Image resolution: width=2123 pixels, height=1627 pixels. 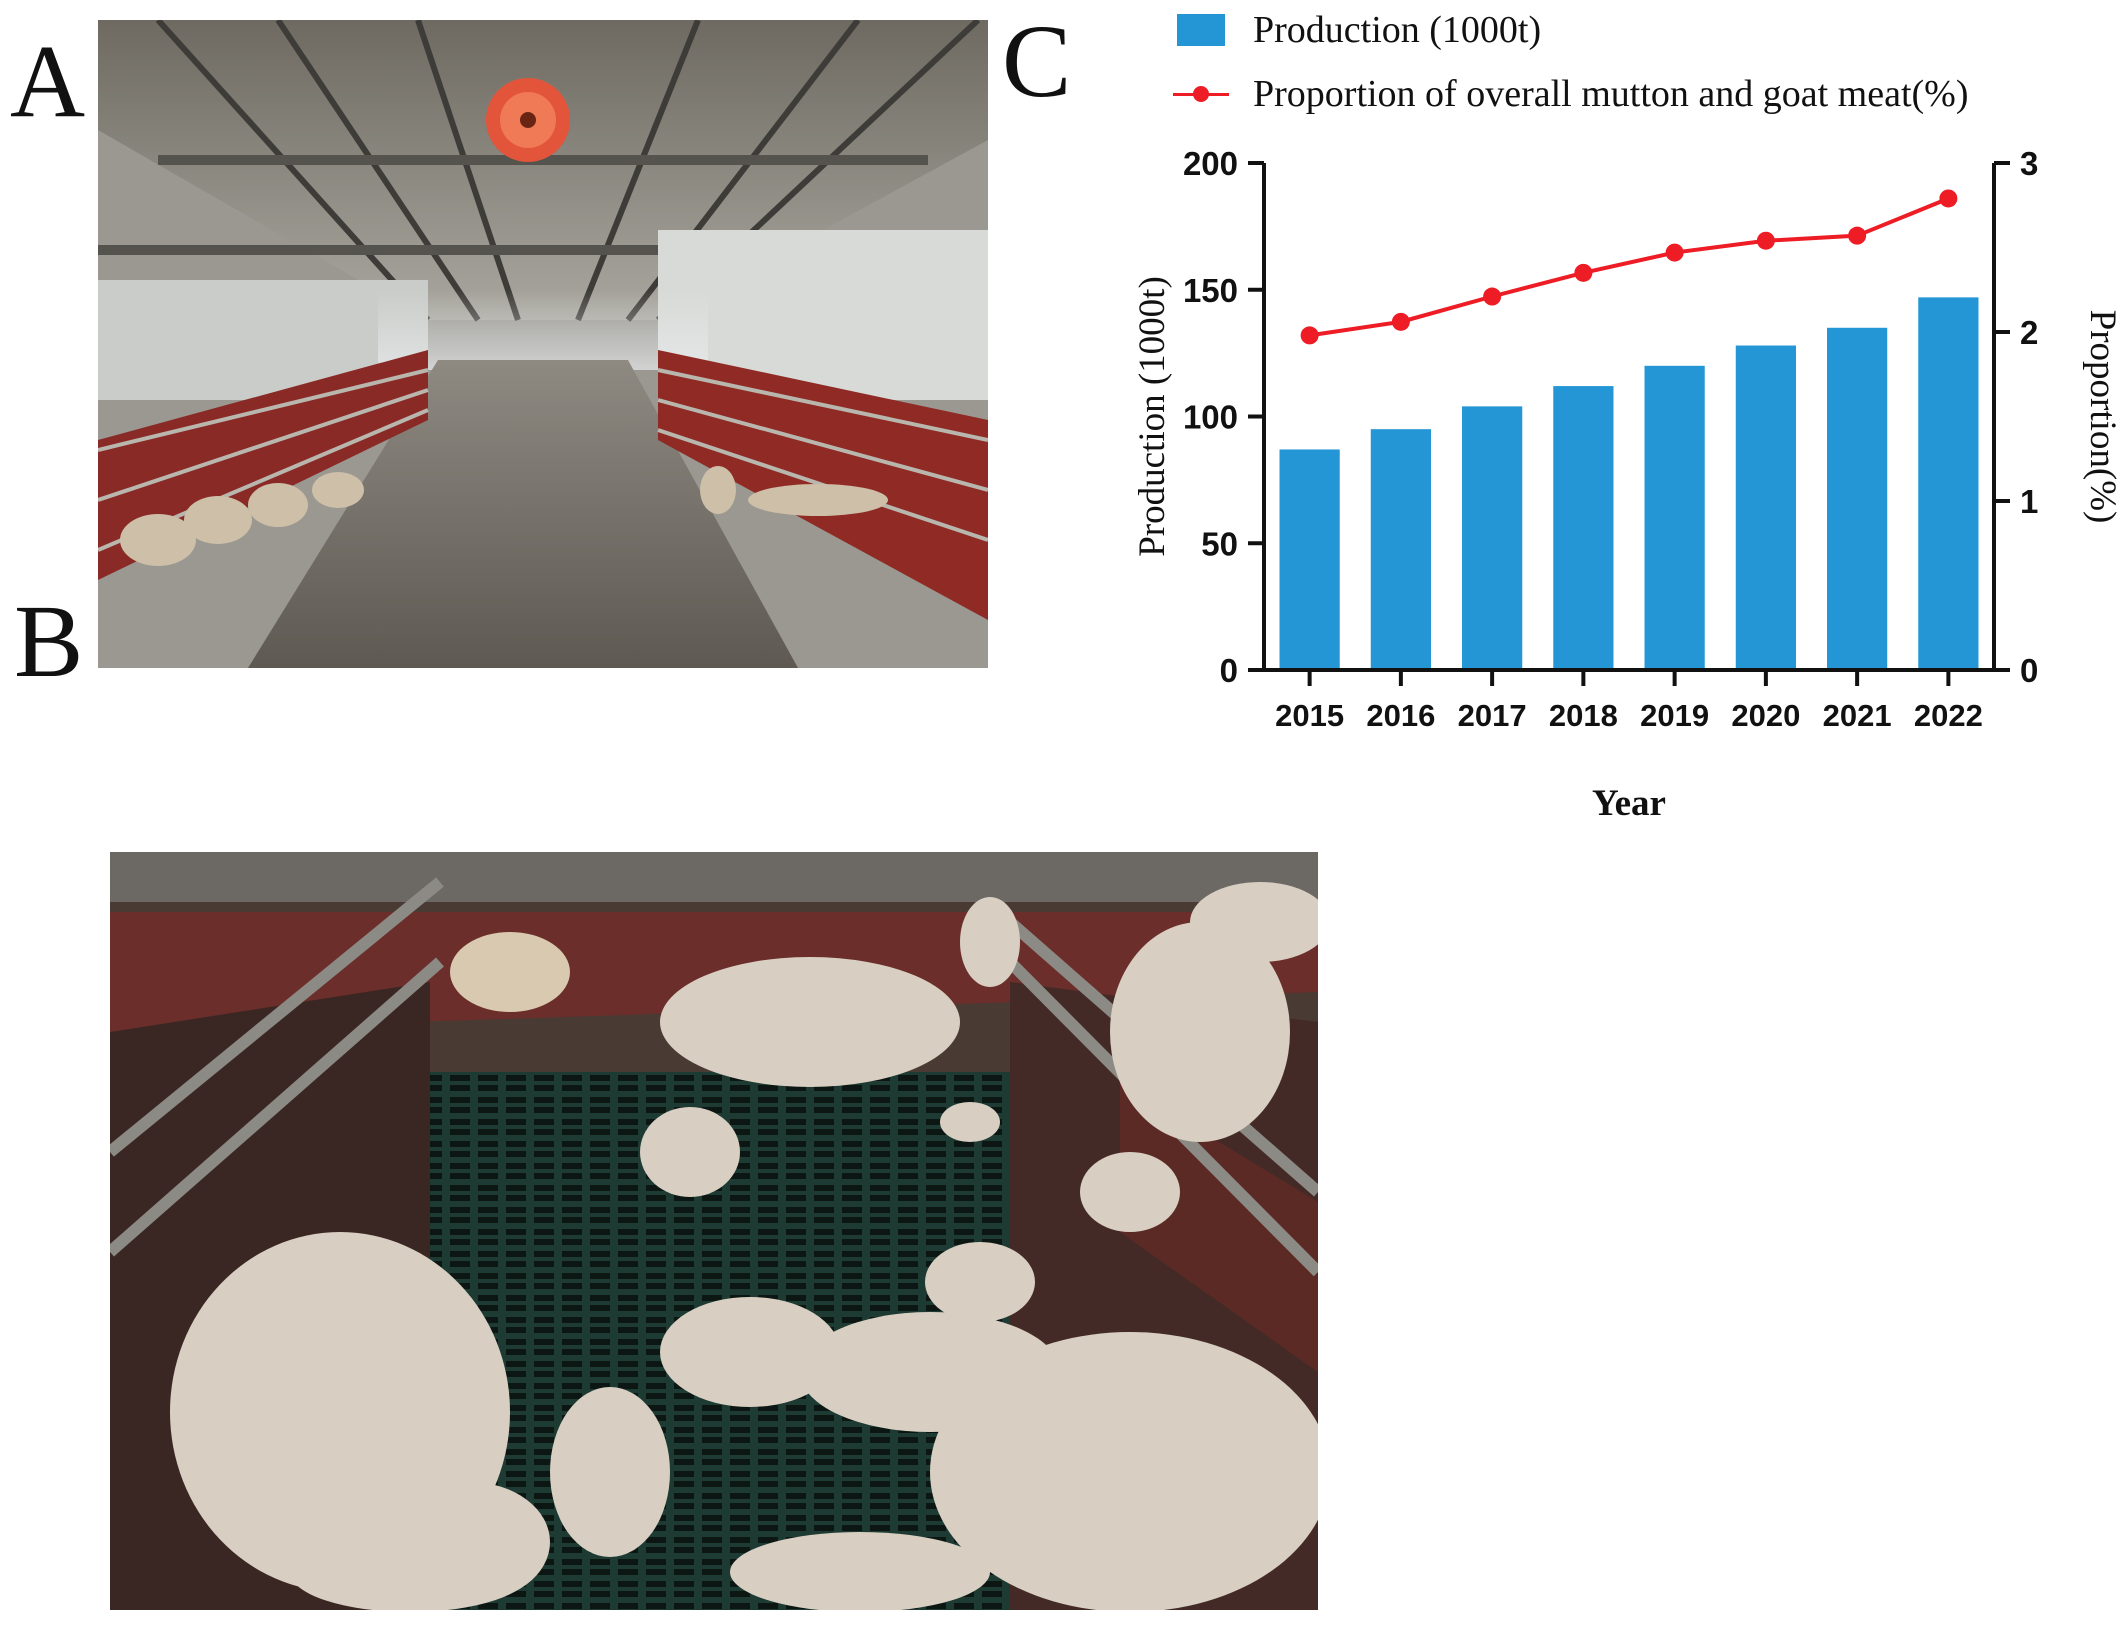 What do you see at coordinates (1309, 335) in the screenshot?
I see `proportion-point-2015` at bounding box center [1309, 335].